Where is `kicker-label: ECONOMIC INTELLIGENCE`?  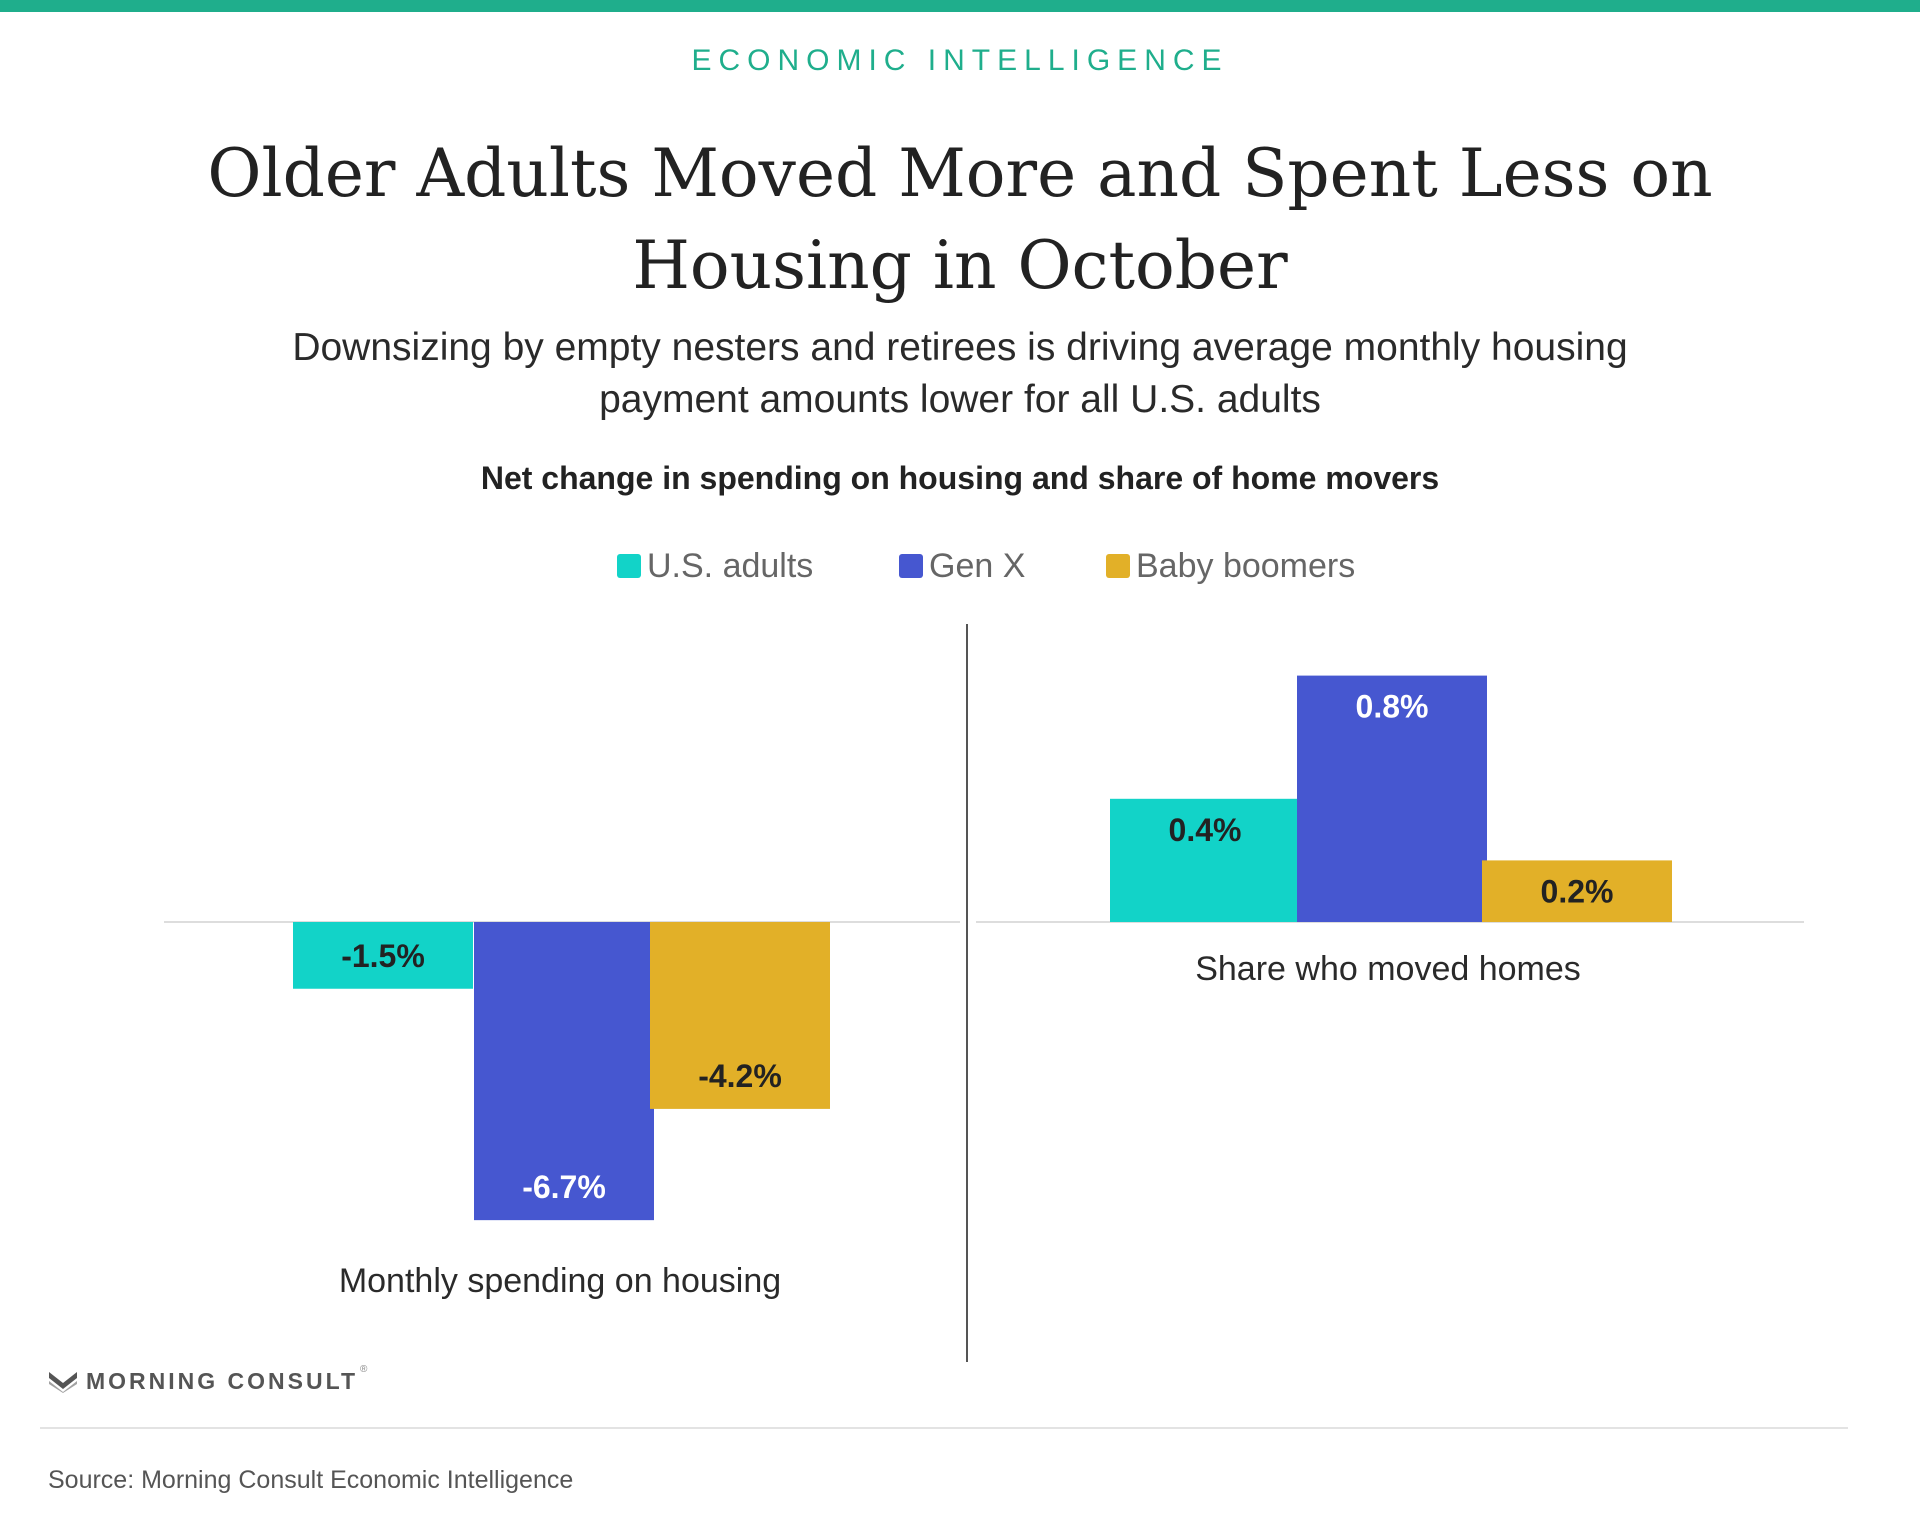
kicker-label: ECONOMIC INTELLIGENCE is located at coordinates (960, 60).